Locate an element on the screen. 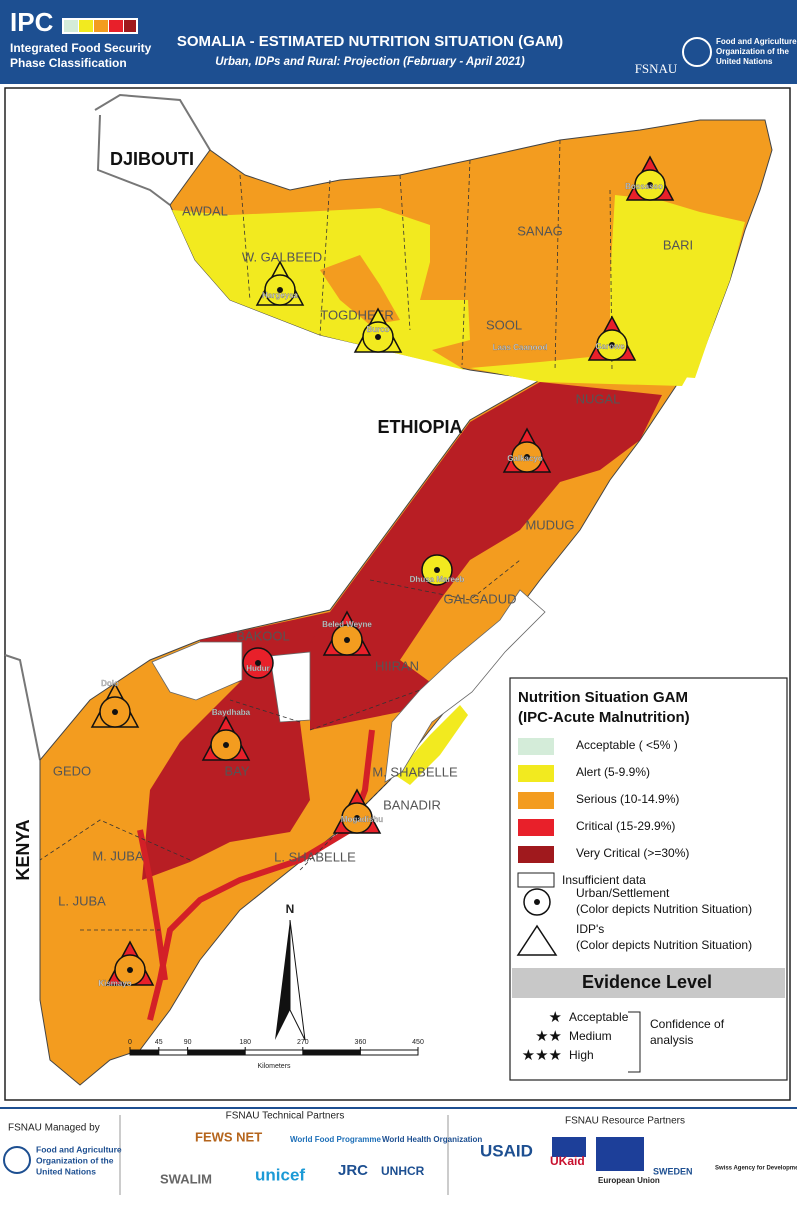  town-label: Bossasso is located at coordinates (644, 186).